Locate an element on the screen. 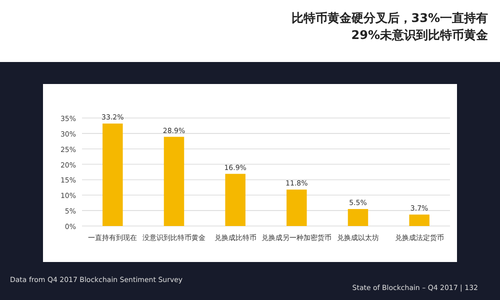 The image size is (500, 300). chart-title: 比特币黄金硬分叉后，33%一直持有 29%未意识到比特币黄金 is located at coordinates (390, 26).